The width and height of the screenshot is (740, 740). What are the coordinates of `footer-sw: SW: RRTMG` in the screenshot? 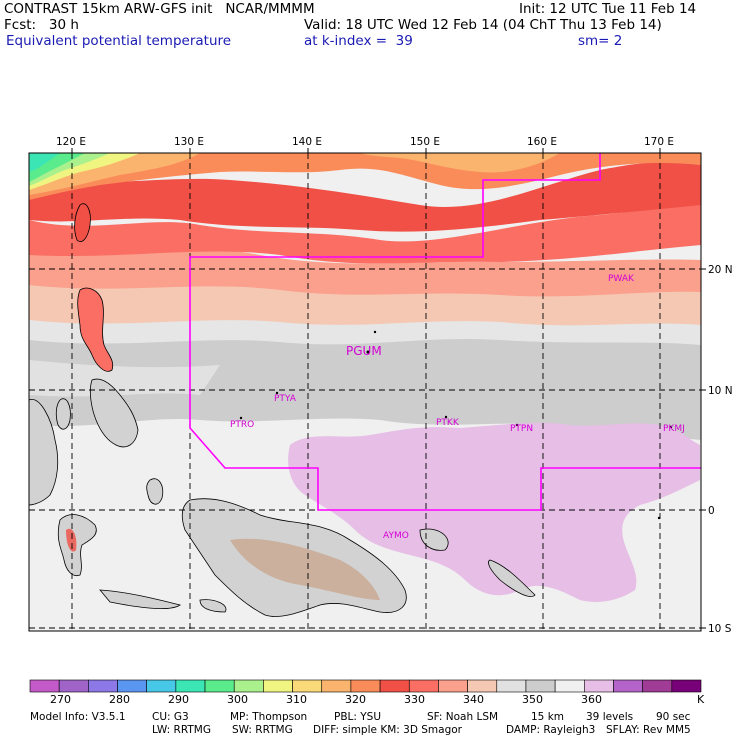 It's located at (262, 730).